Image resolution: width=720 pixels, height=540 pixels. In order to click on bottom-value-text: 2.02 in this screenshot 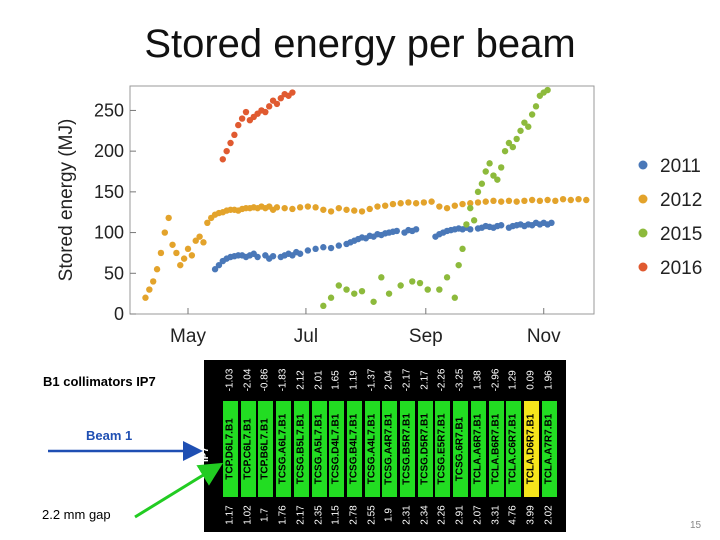, I will do `click(549, 515)`.